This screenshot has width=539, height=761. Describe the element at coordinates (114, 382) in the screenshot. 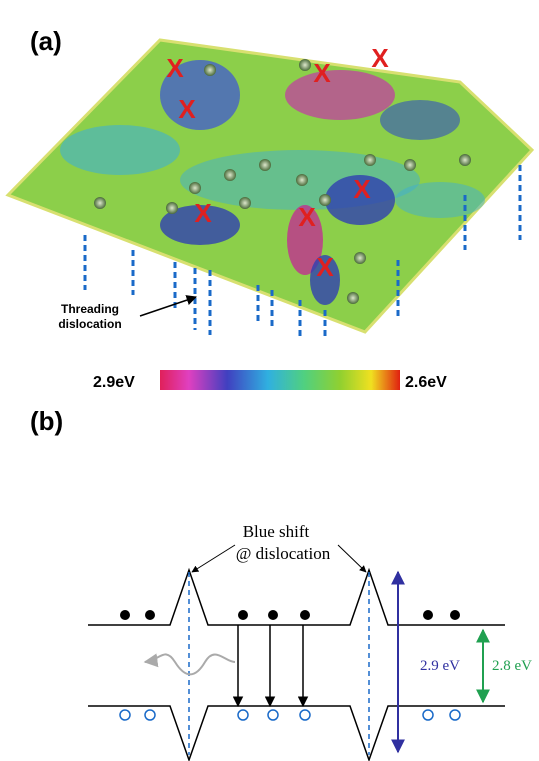

I see `colorbar-label: 2.9eV` at that location.